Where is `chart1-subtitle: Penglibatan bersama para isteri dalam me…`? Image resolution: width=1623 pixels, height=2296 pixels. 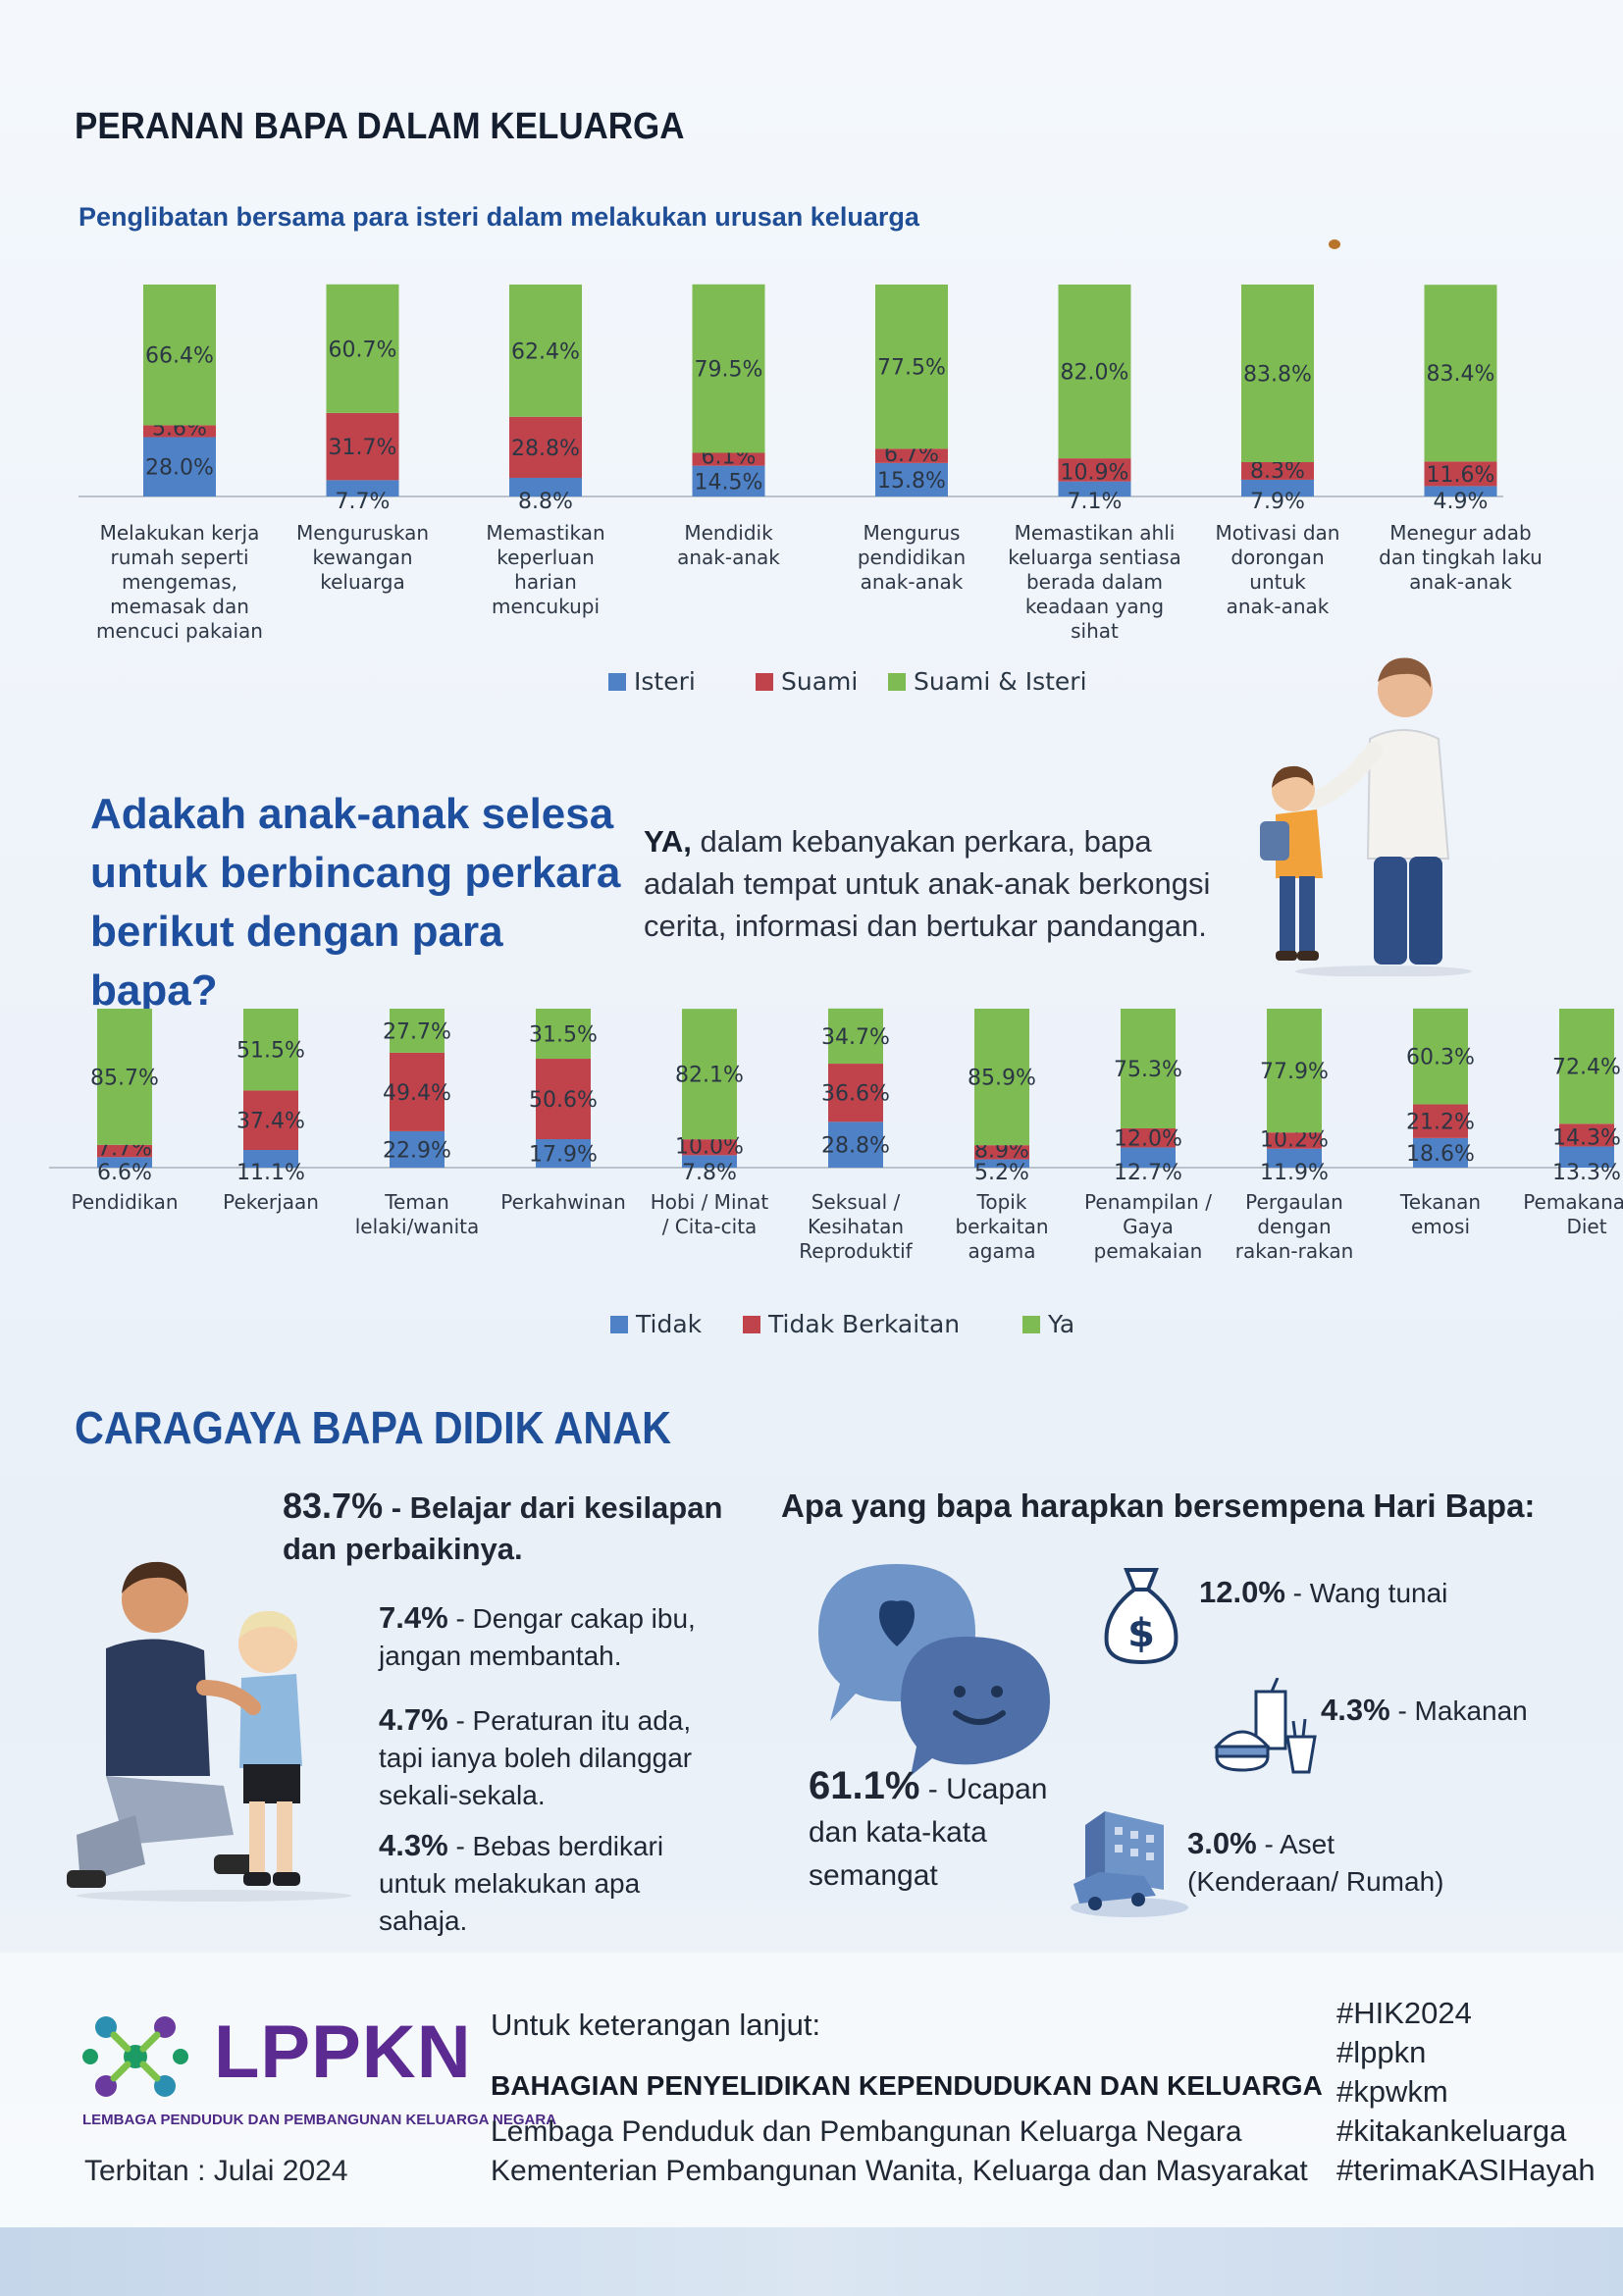
chart1-subtitle: Penglibatan bersama para isteri dalam me… is located at coordinates (499, 217).